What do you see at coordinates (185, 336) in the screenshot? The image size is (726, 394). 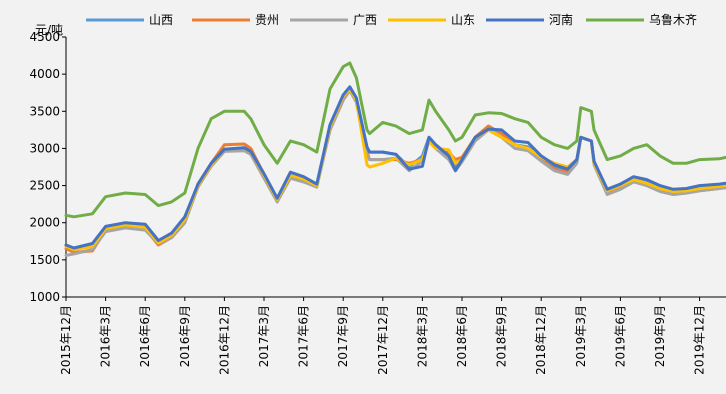 I see `x-tick-label: 2016年9月` at bounding box center [185, 336].